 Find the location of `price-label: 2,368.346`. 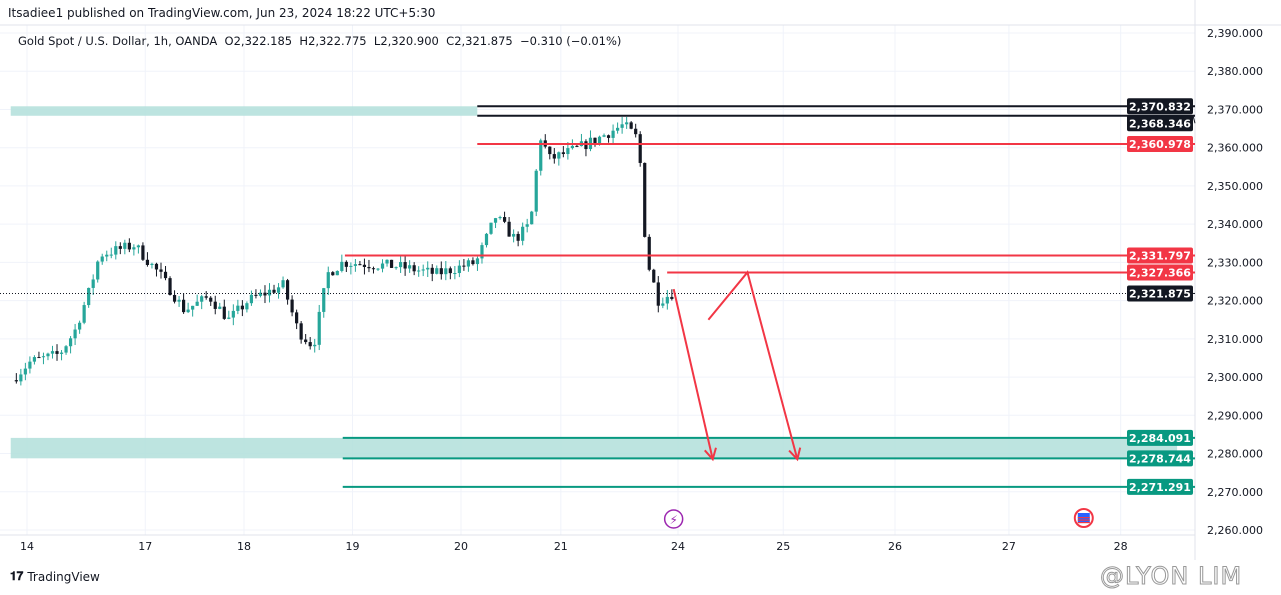

price-label: 2,368.346 is located at coordinates (1160, 123).